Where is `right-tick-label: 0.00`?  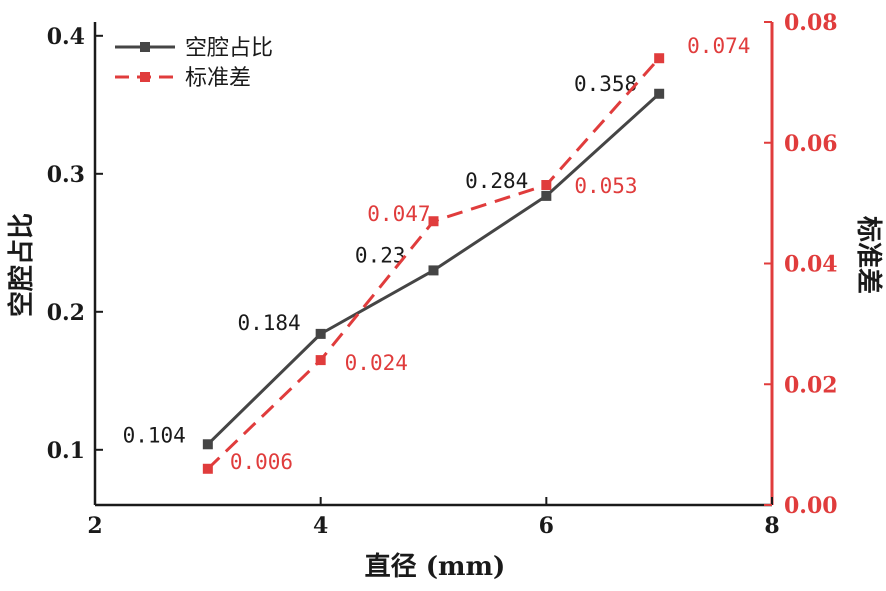 right-tick-label: 0.00 is located at coordinates (811, 506).